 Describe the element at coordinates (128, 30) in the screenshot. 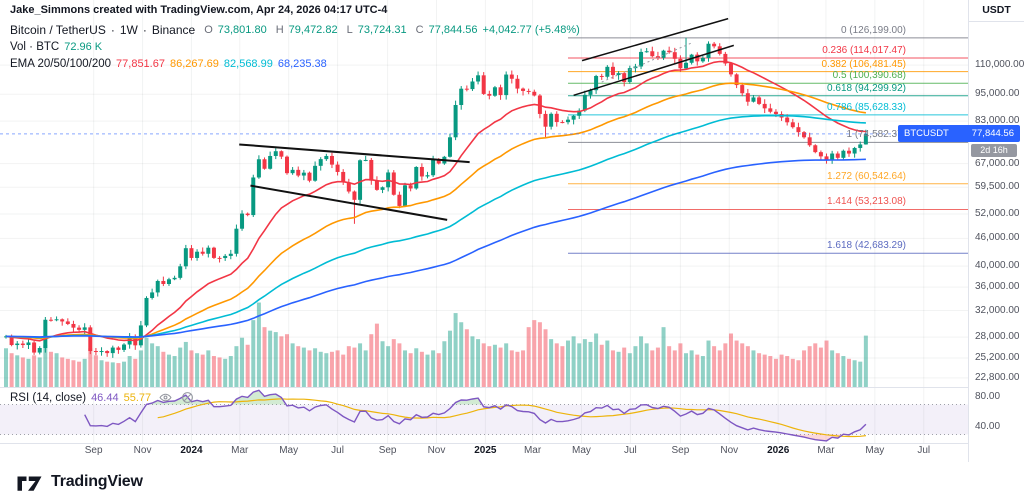

I see `symbol-interval: 1W` at that location.